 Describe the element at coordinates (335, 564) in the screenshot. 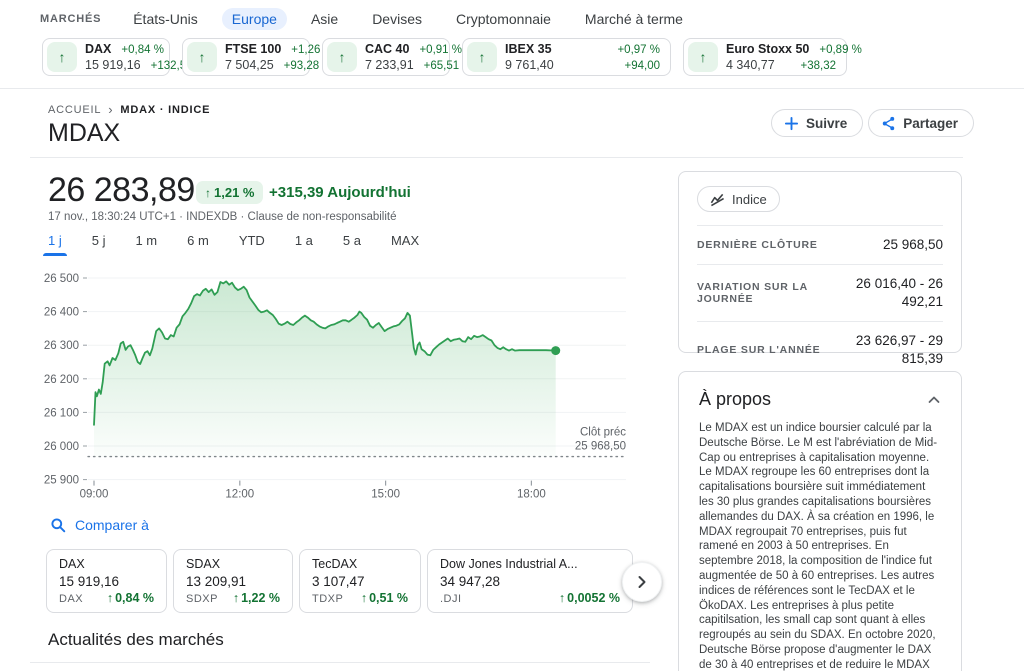

I see `compare-name: TecDAX` at that location.